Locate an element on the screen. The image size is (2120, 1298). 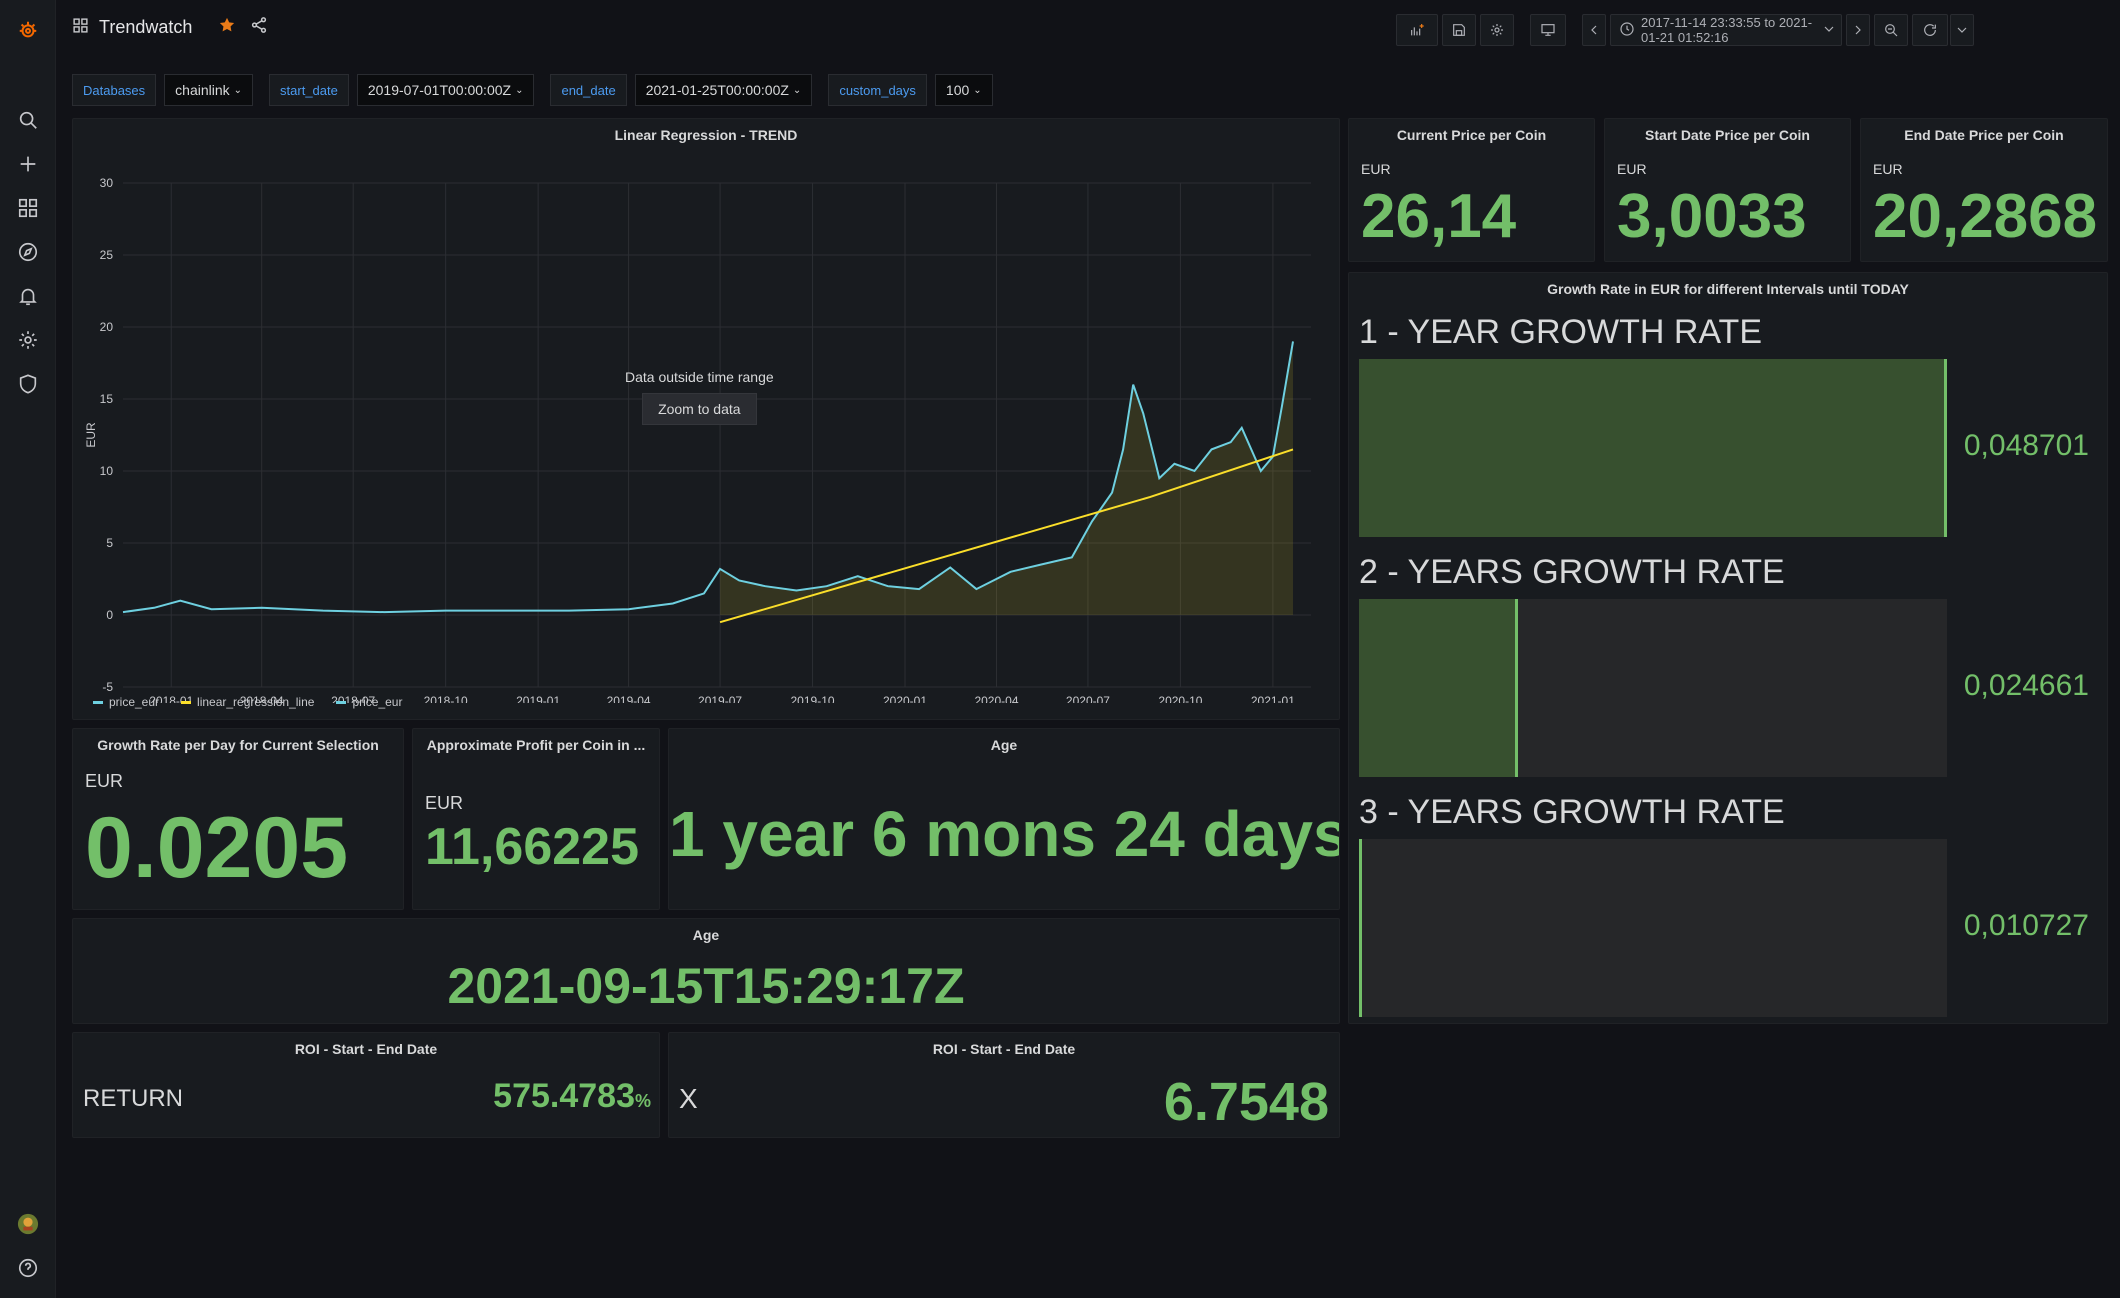
growth-value-2y: 0,024661 is located at coordinates (2026, 685).